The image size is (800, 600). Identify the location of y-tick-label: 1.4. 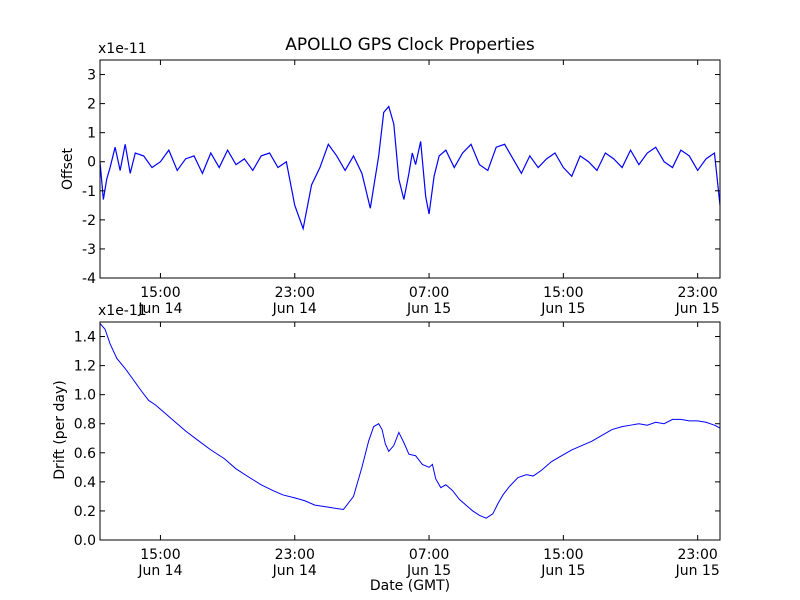
(85, 338).